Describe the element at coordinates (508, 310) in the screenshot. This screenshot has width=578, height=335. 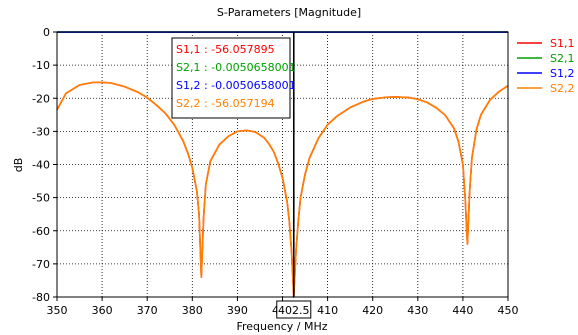
I see `x-tick-label: 450` at that location.